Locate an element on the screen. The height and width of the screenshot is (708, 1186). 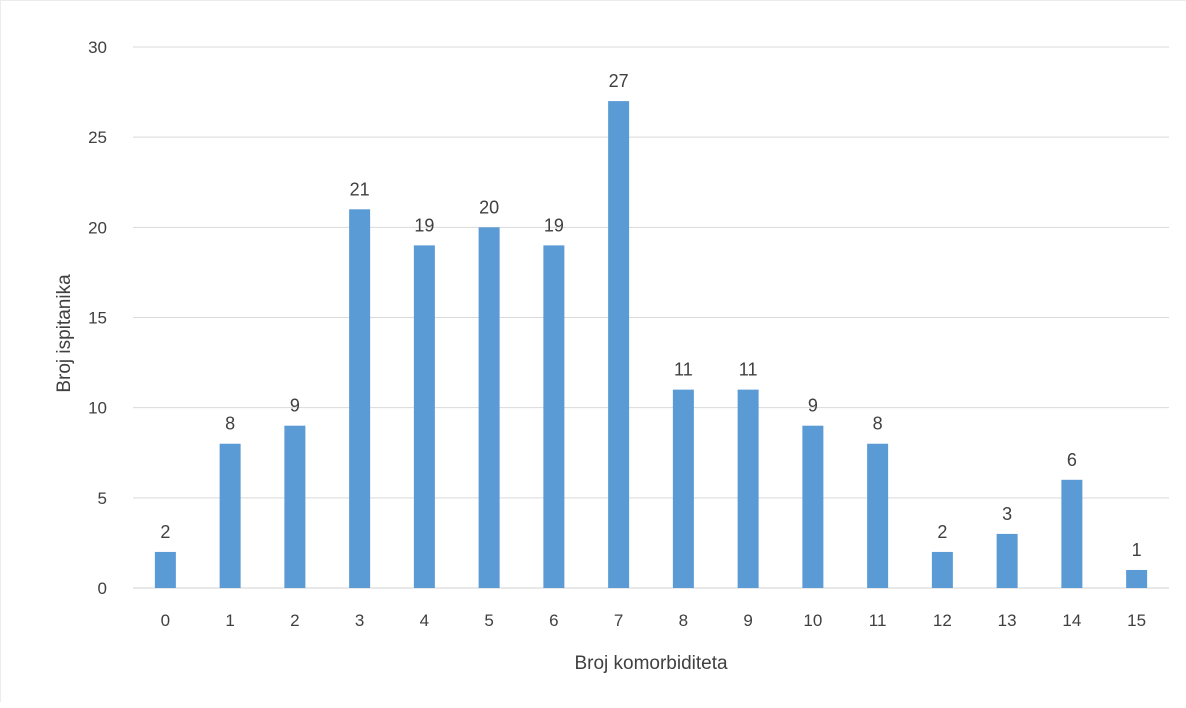
x-tick-label: 11 is located at coordinates (878, 620).